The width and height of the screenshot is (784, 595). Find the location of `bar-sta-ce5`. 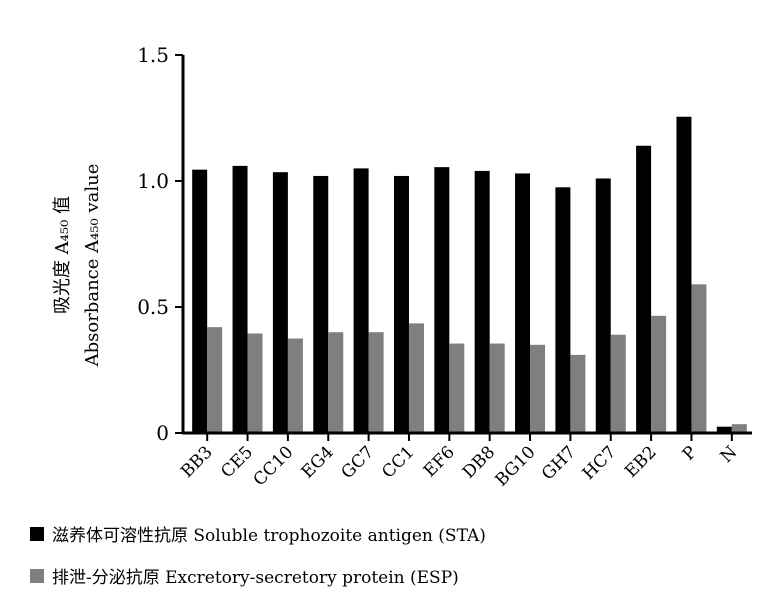

bar-sta-ce5 is located at coordinates (240, 299).